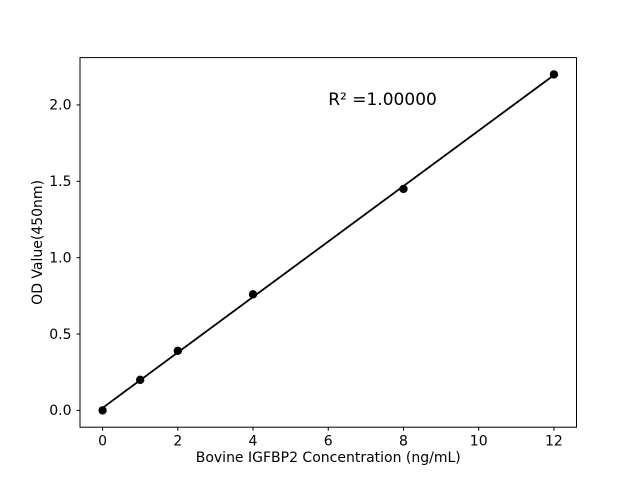  What do you see at coordinates (102, 442) in the screenshot?
I see `x-tick-label: 0` at bounding box center [102, 442].